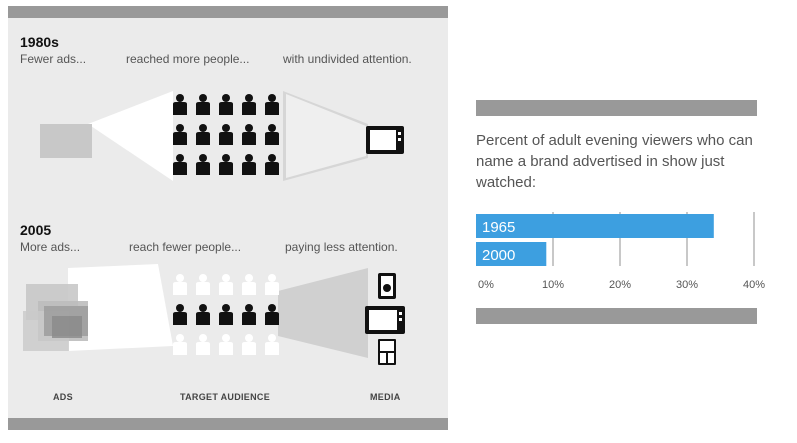 The height and width of the screenshot is (443, 797). I want to click on tablet-icon-2005, so click(387, 352).